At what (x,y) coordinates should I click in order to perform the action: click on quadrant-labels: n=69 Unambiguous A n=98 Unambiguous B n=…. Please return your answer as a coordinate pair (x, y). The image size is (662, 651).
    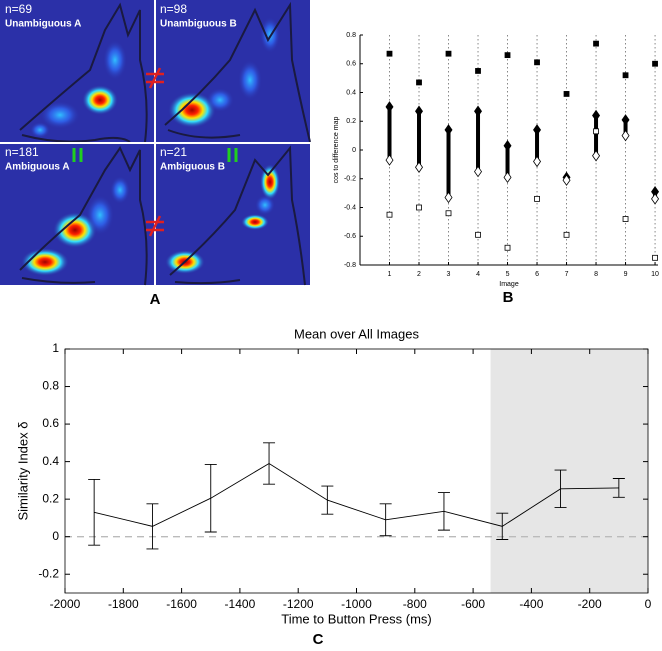
    Looking at the image, I should click on (121, 87).